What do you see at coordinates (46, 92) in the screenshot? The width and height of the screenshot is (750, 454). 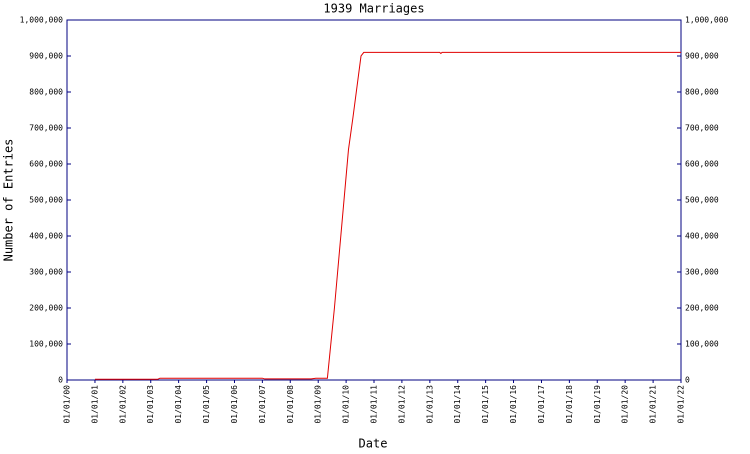 I see `y-tick-label: 800,000` at bounding box center [46, 92].